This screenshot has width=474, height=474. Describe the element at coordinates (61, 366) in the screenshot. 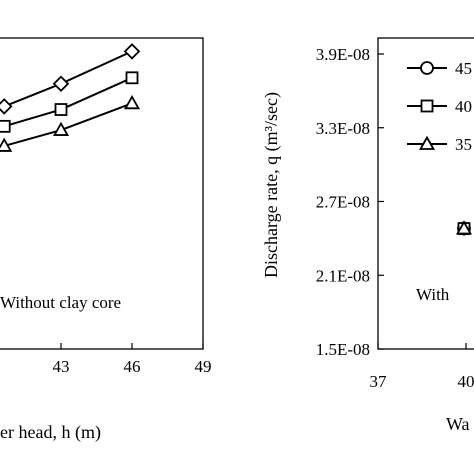

I see `left-x-tick-label: 43` at that location.